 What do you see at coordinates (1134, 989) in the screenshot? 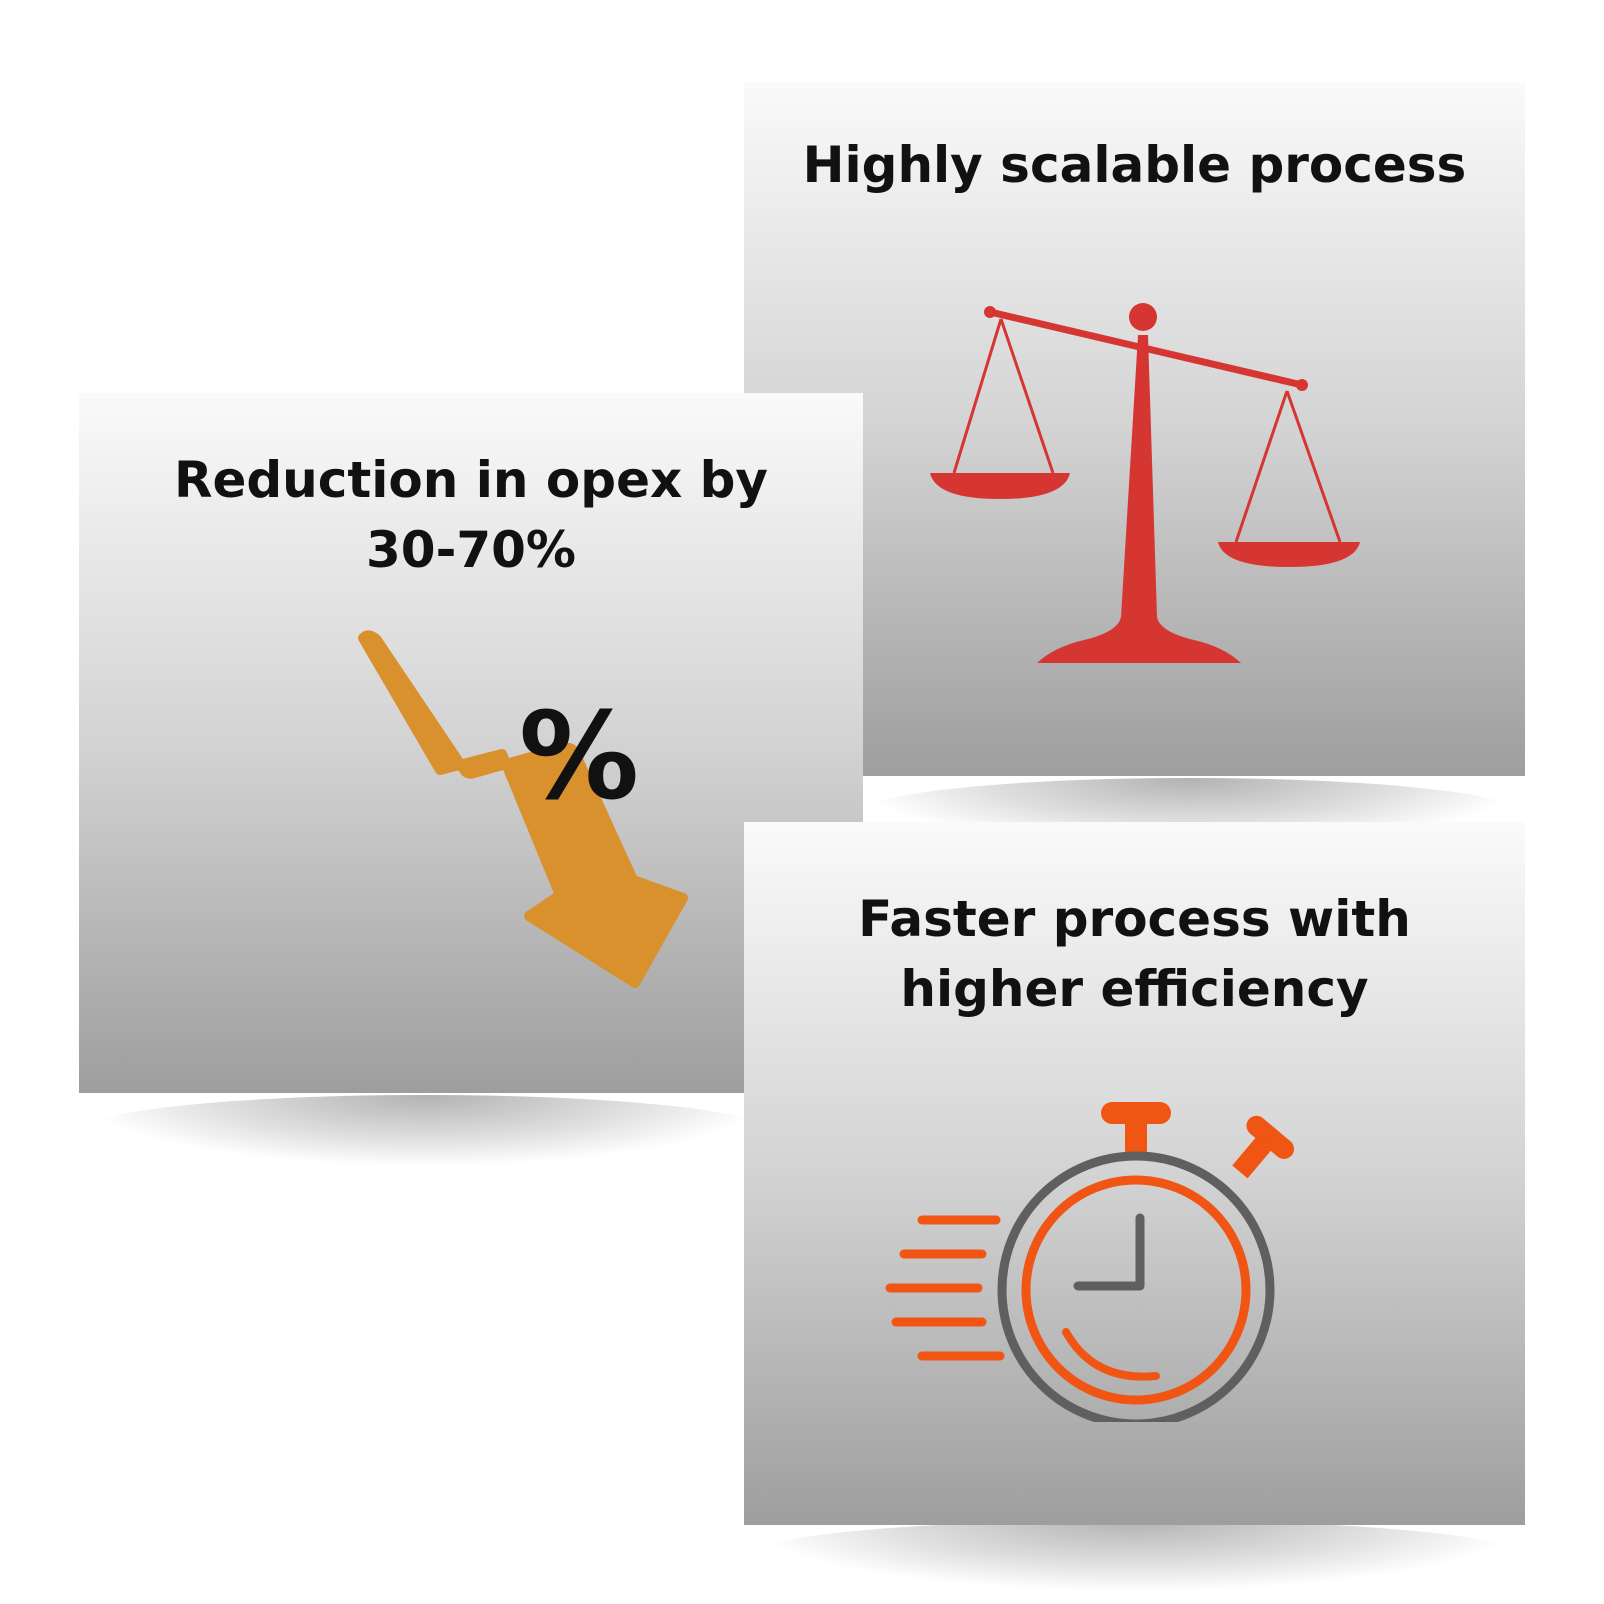
I see `card-title-line2: higher efficiency` at bounding box center [1134, 989].